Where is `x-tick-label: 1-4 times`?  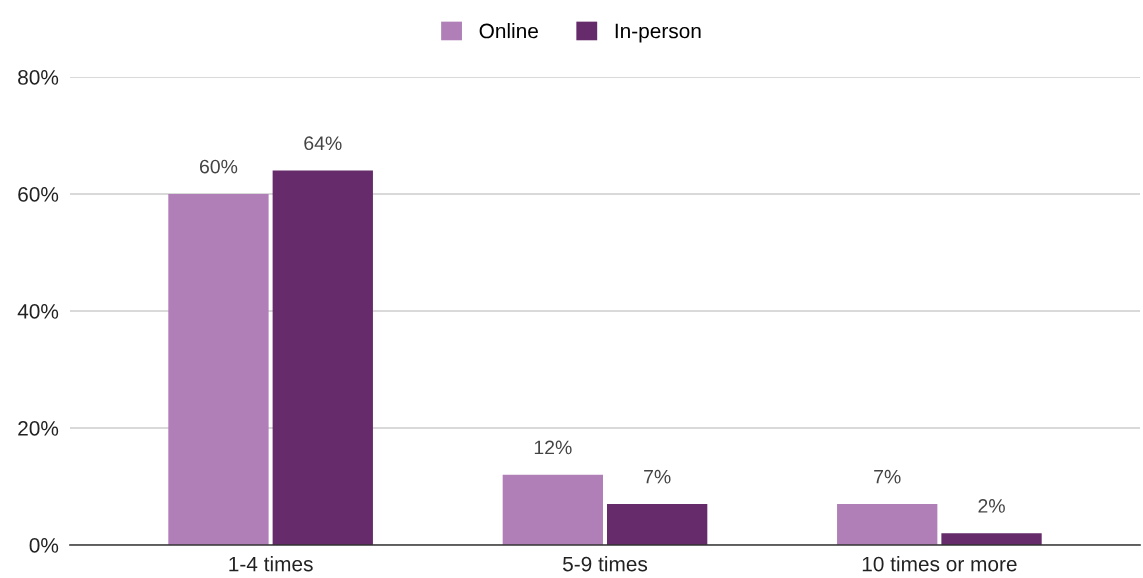
x-tick-label: 1-4 times is located at coordinates (271, 564).